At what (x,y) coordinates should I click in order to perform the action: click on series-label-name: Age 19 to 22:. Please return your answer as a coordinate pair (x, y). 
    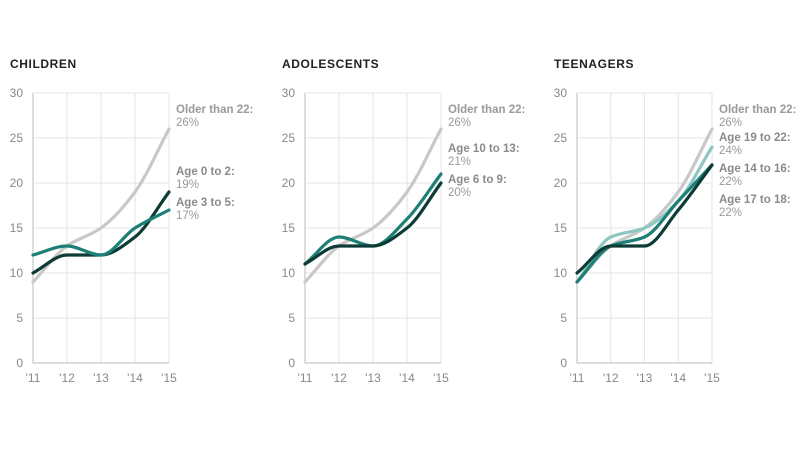
    Looking at the image, I should click on (755, 138).